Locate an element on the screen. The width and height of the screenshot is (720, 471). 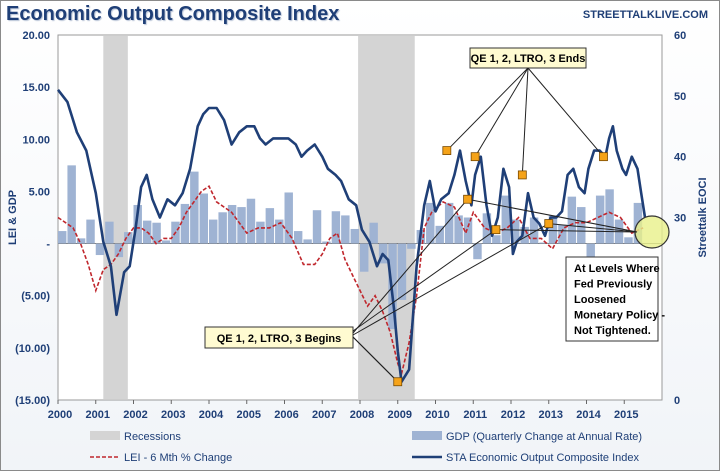
chart-title: Economic Output Composite Index is located at coordinates (173, 14).